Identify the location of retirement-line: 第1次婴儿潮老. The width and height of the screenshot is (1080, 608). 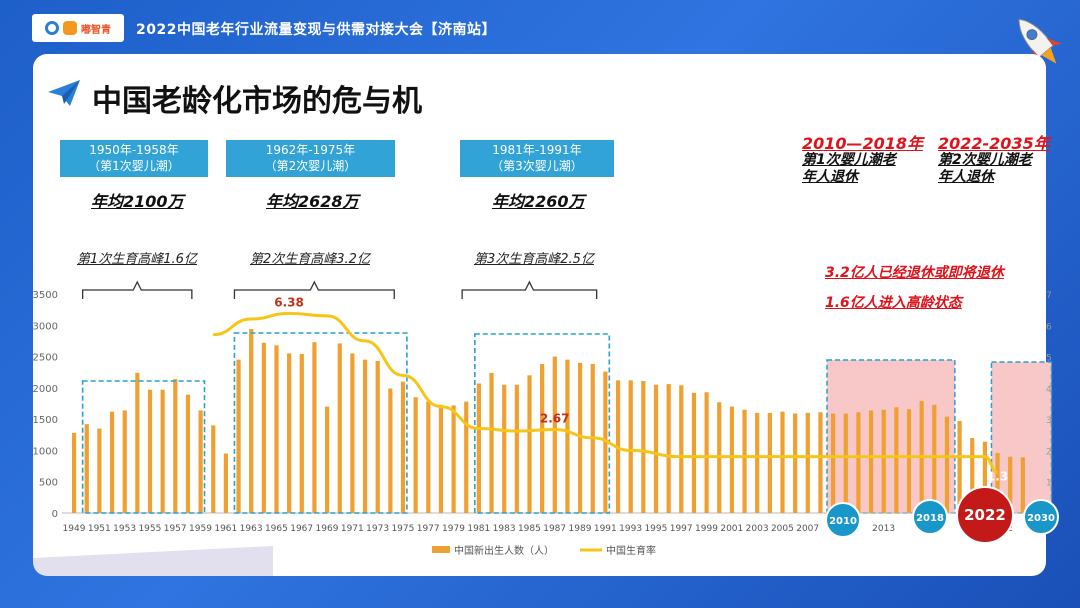
(849, 160).